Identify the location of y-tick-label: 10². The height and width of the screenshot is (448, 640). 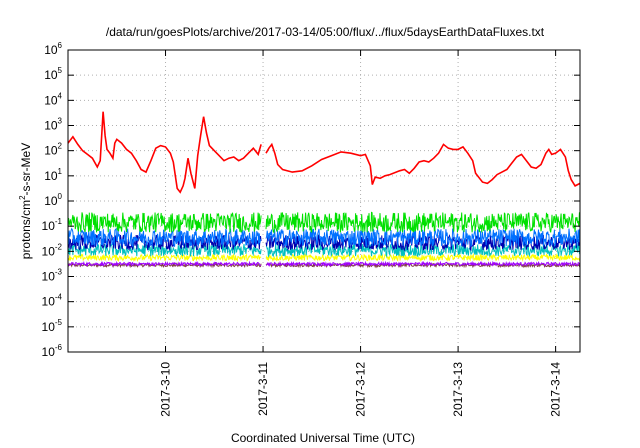
(53, 150).